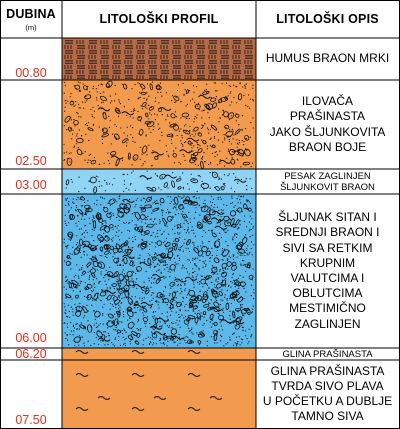 The height and width of the screenshot is (429, 400). I want to click on depth-label: 06.20, so click(31, 354).